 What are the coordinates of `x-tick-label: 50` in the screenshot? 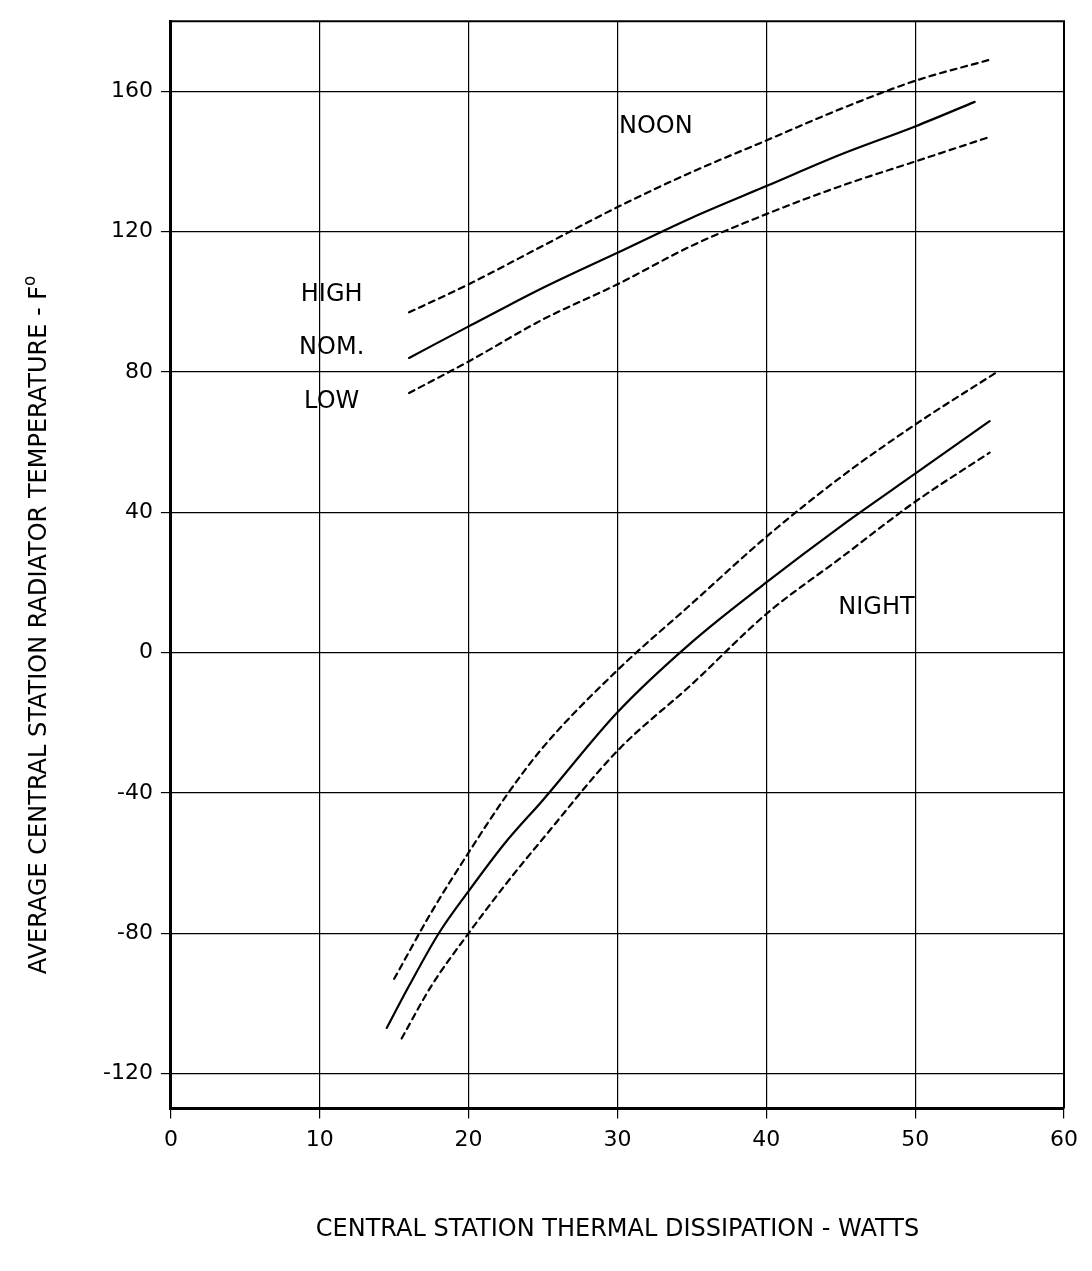 It's located at (915, 1138).